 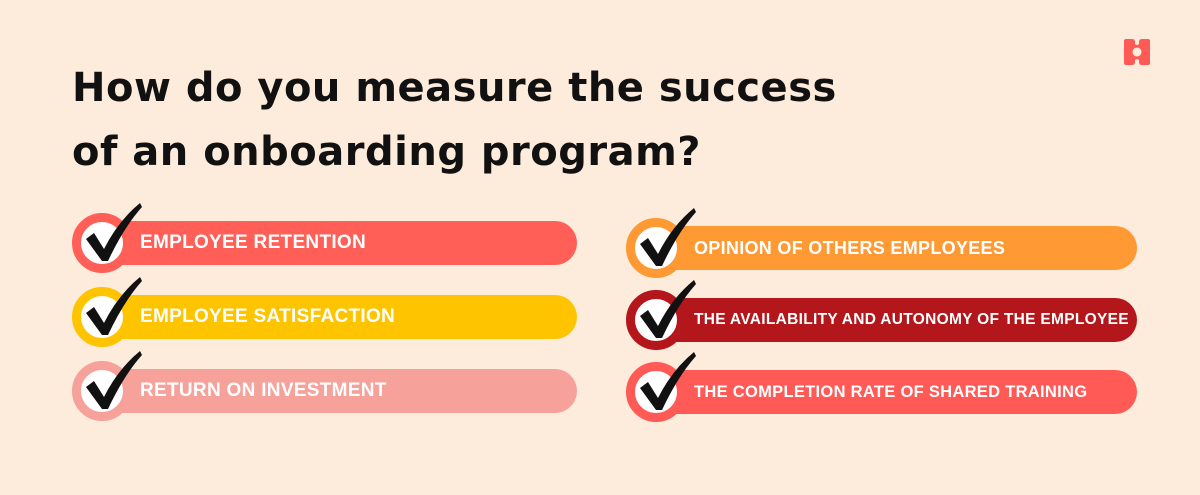 What do you see at coordinates (268, 316) in the screenshot?
I see `item-label: EMPLOYEE SATISFACTION` at bounding box center [268, 316].